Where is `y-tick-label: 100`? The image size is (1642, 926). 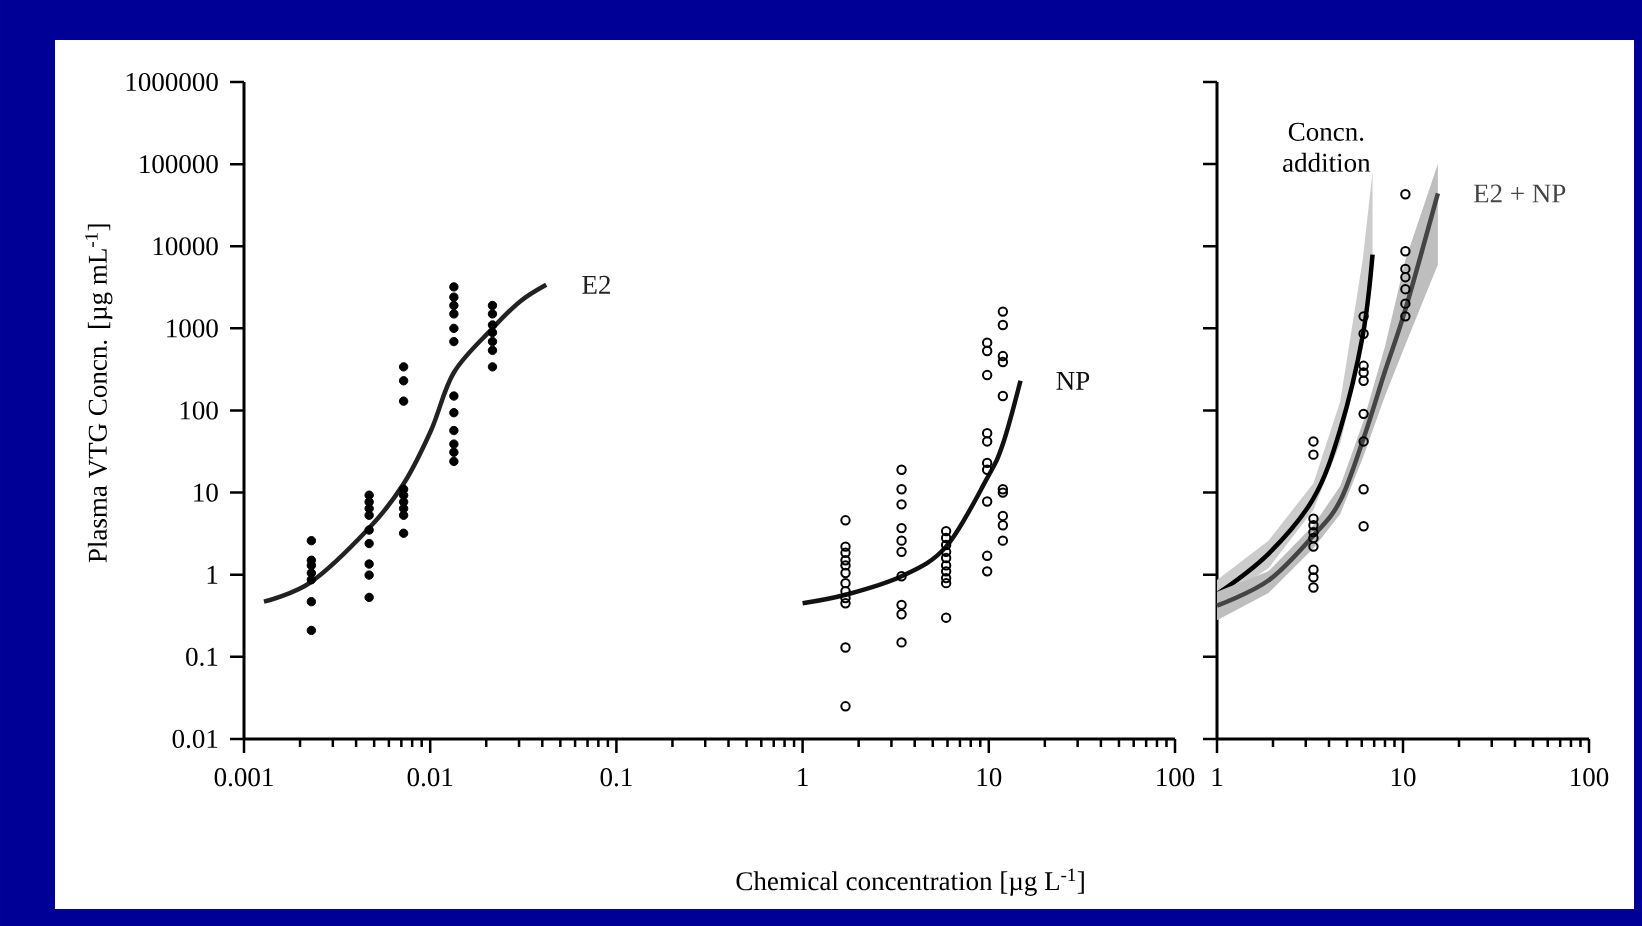
y-tick-label: 100 is located at coordinates (199, 410).